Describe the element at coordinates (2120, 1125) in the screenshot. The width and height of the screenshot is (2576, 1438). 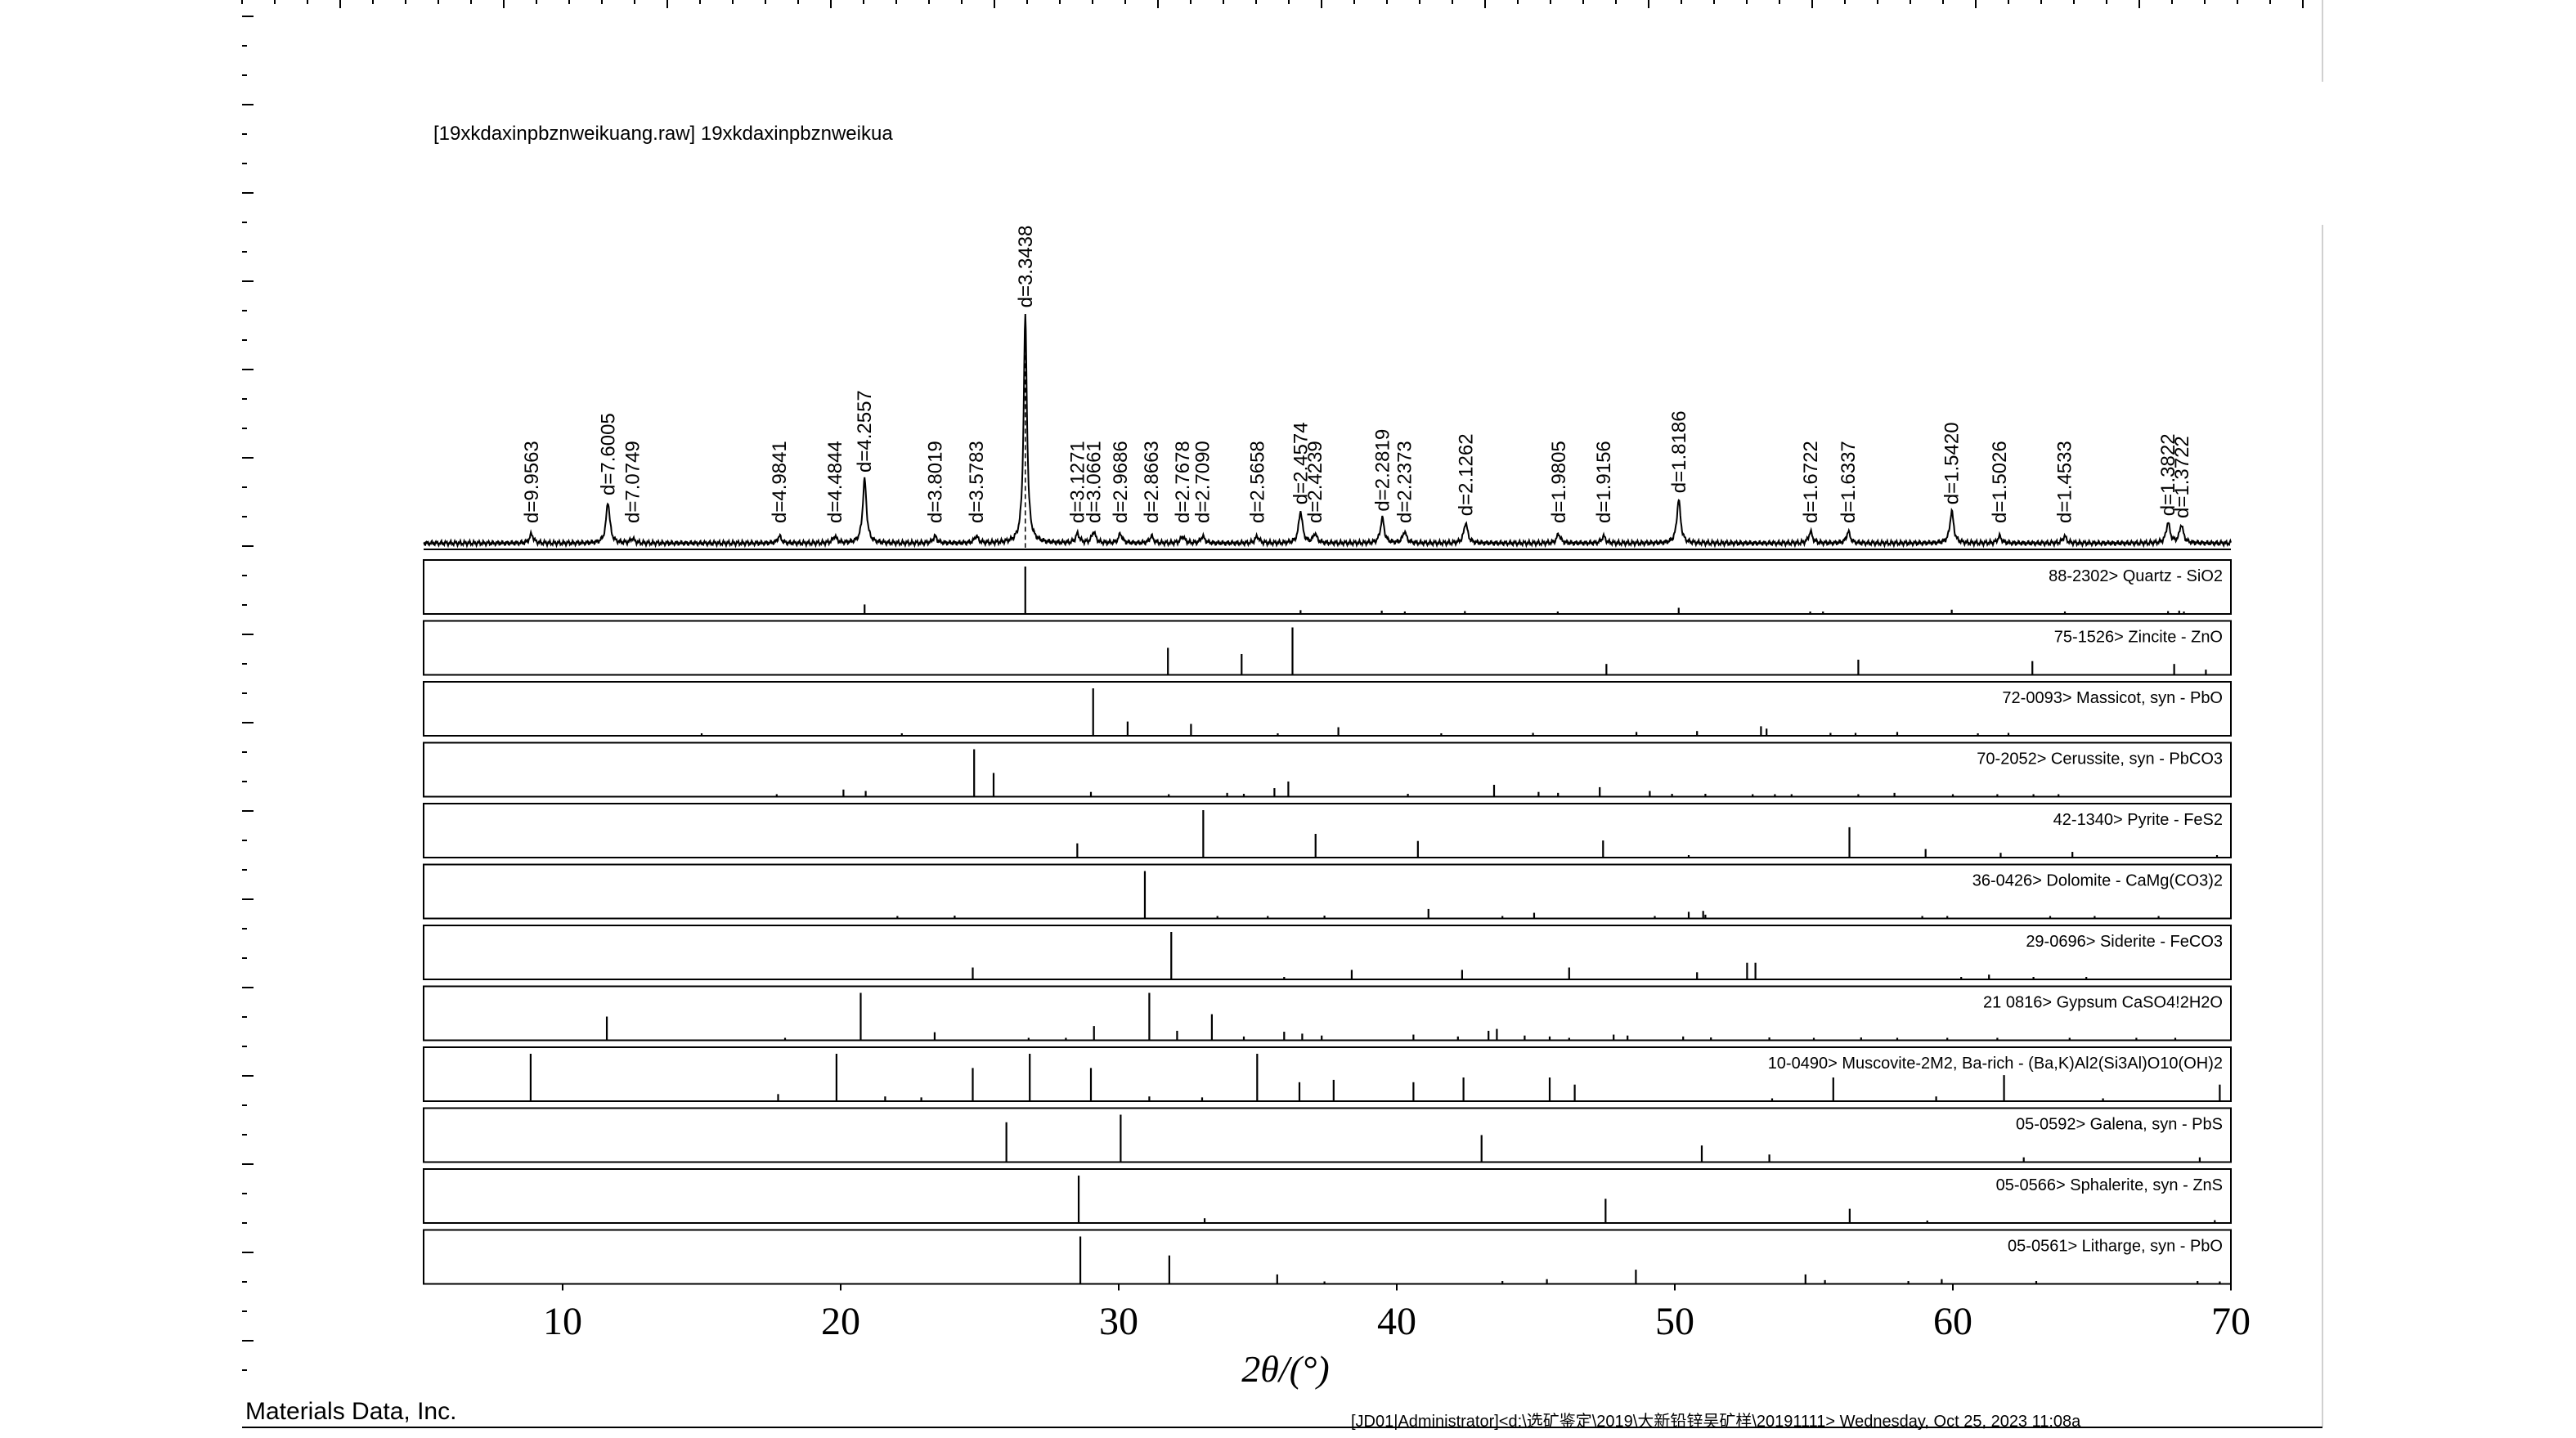
I see `reference-label: 05-0592> Galena, syn - PbS` at that location.